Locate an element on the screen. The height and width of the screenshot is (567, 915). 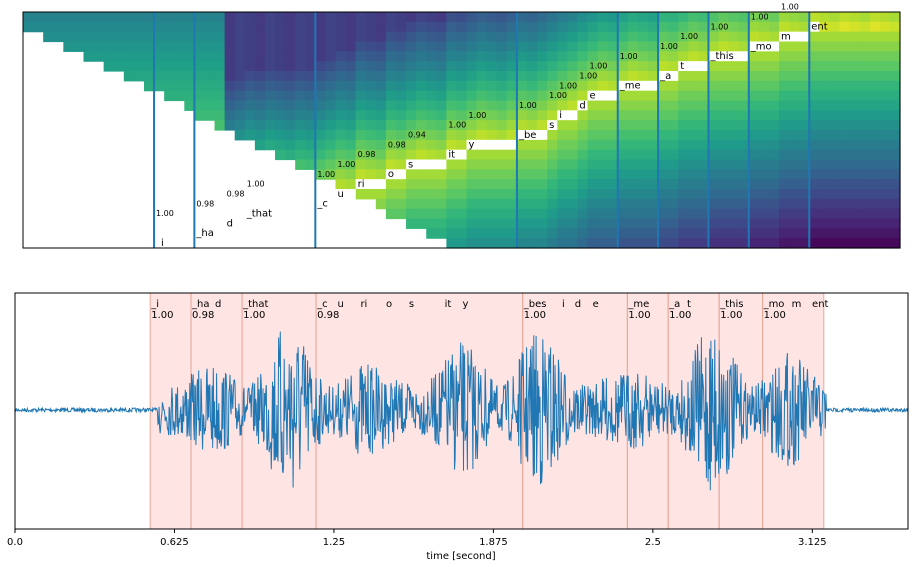
segment-label: o is located at coordinates (389, 304).